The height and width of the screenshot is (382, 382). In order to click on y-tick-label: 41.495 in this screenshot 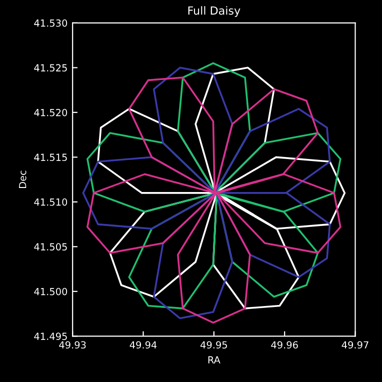, I will do `click(50, 336)`.